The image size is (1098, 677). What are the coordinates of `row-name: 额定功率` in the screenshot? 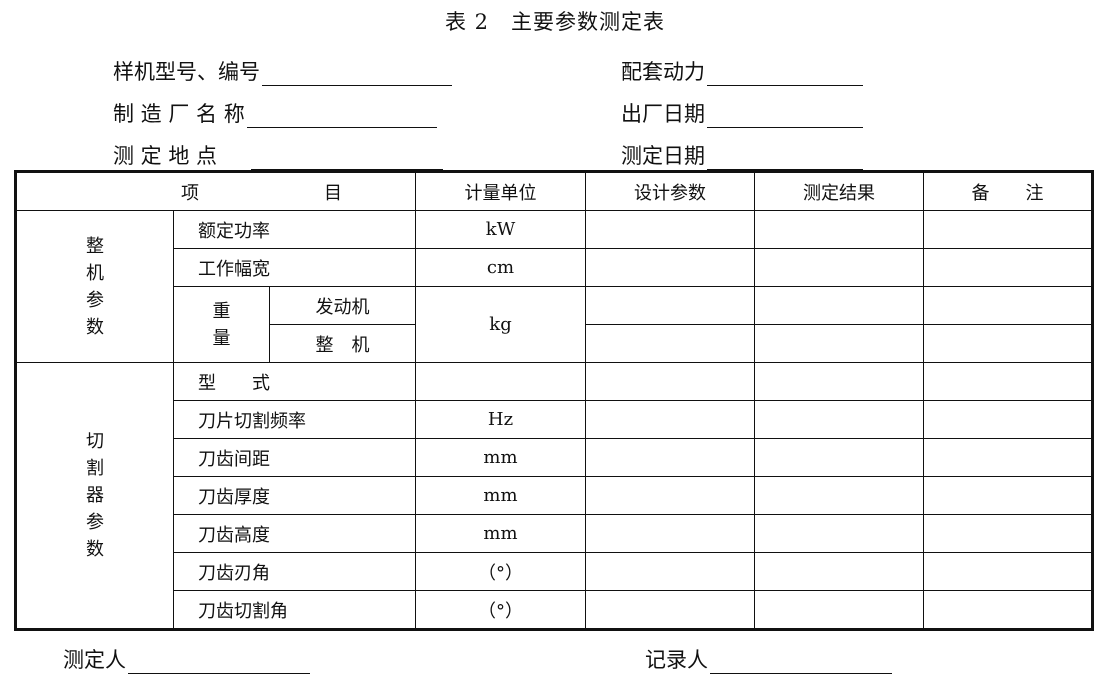 It's located at (294, 229).